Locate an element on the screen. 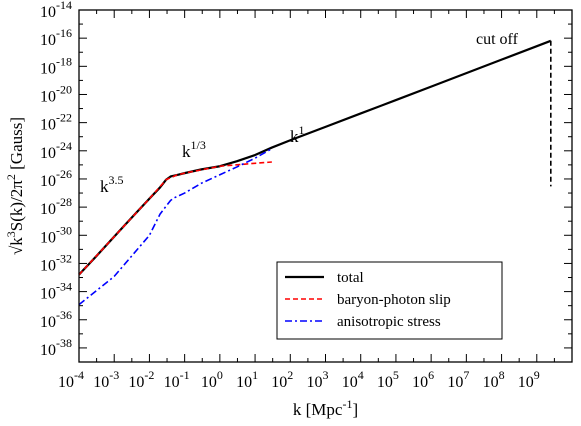  x-tick-label-13: 10⁹ is located at coordinates (529, 379).